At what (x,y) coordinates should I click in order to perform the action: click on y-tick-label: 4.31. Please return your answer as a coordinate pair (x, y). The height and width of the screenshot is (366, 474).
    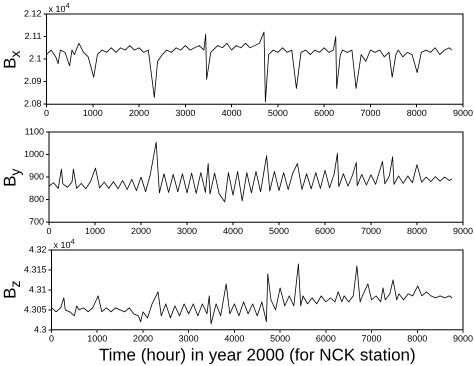
    Looking at the image, I should click on (37, 289).